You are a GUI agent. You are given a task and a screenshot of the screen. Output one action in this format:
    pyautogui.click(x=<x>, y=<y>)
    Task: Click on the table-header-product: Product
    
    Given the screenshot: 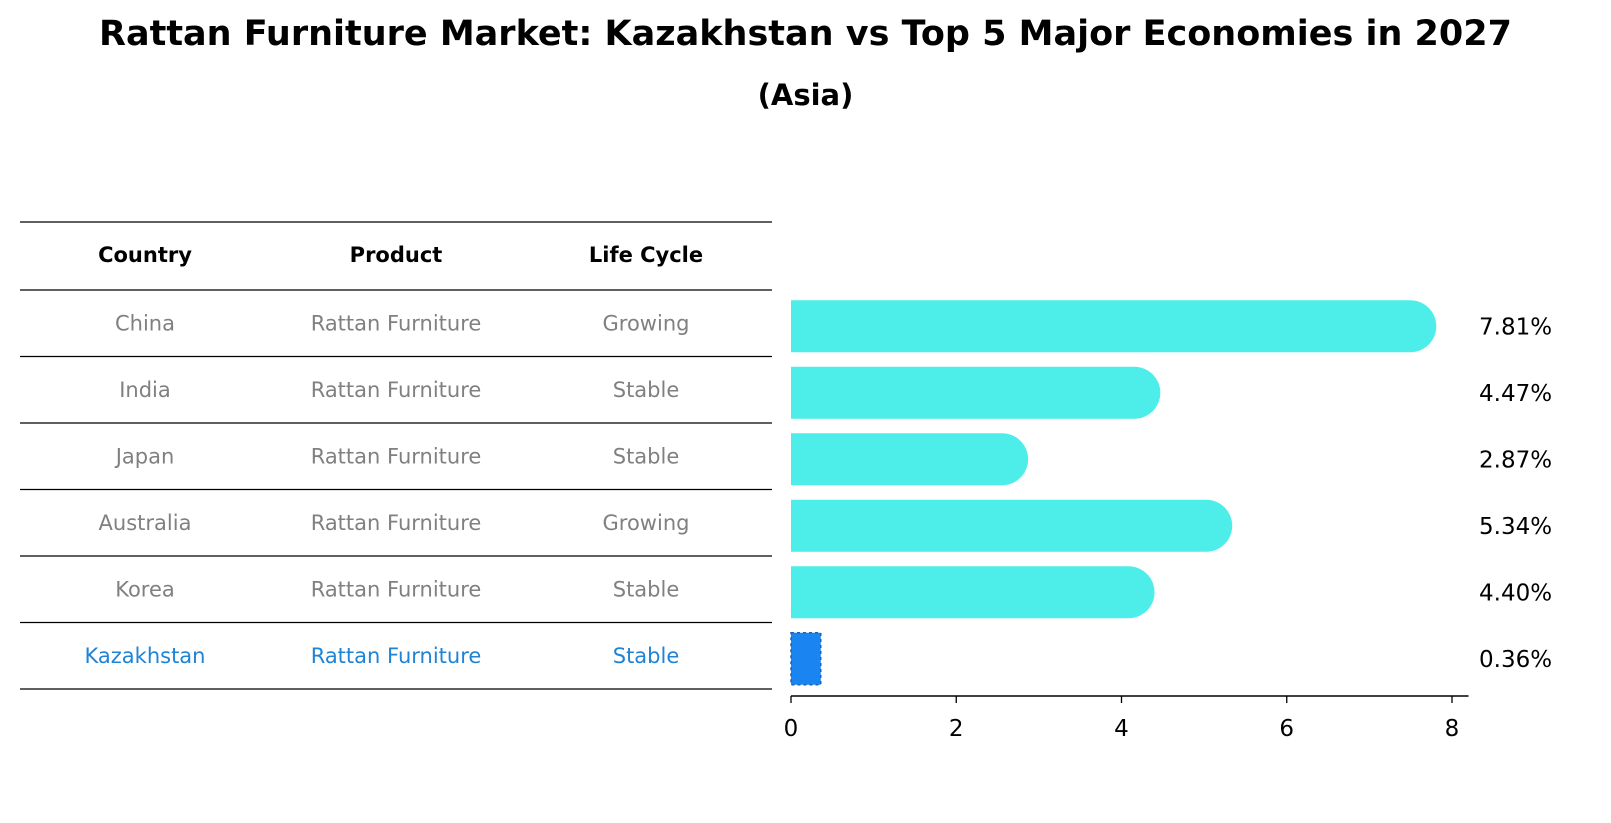 What is the action you would take?
    pyautogui.click(x=396, y=255)
    